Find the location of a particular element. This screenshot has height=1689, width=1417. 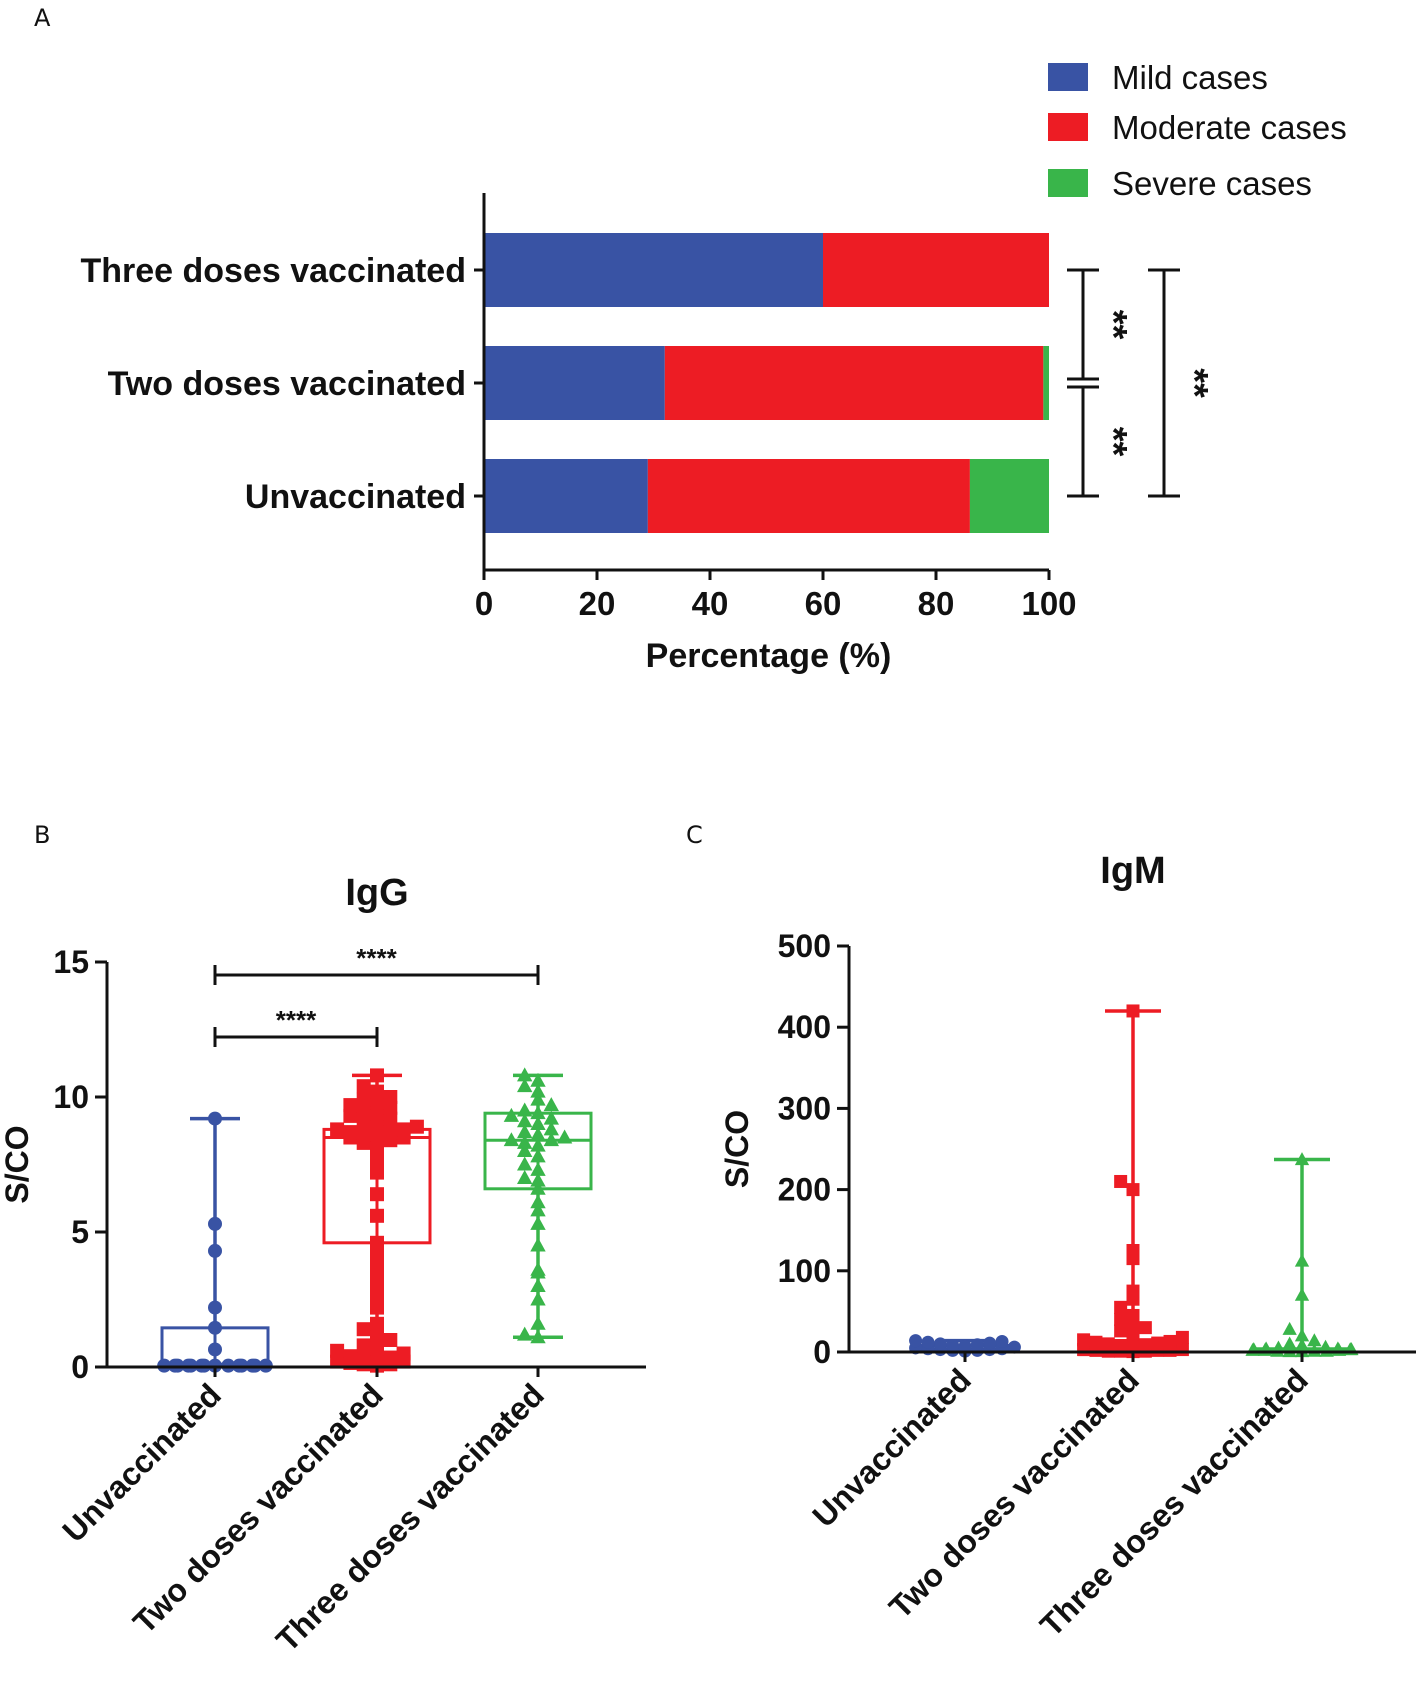

y-tick-label: 400 is located at coordinates (804, 1027).